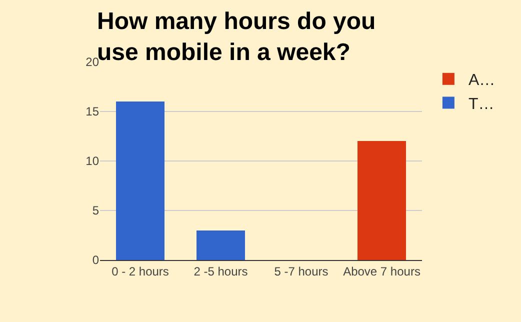 Image resolution: width=521 pixels, height=322 pixels. I want to click on x-tick-label: 2 -5 hours, so click(221, 271).